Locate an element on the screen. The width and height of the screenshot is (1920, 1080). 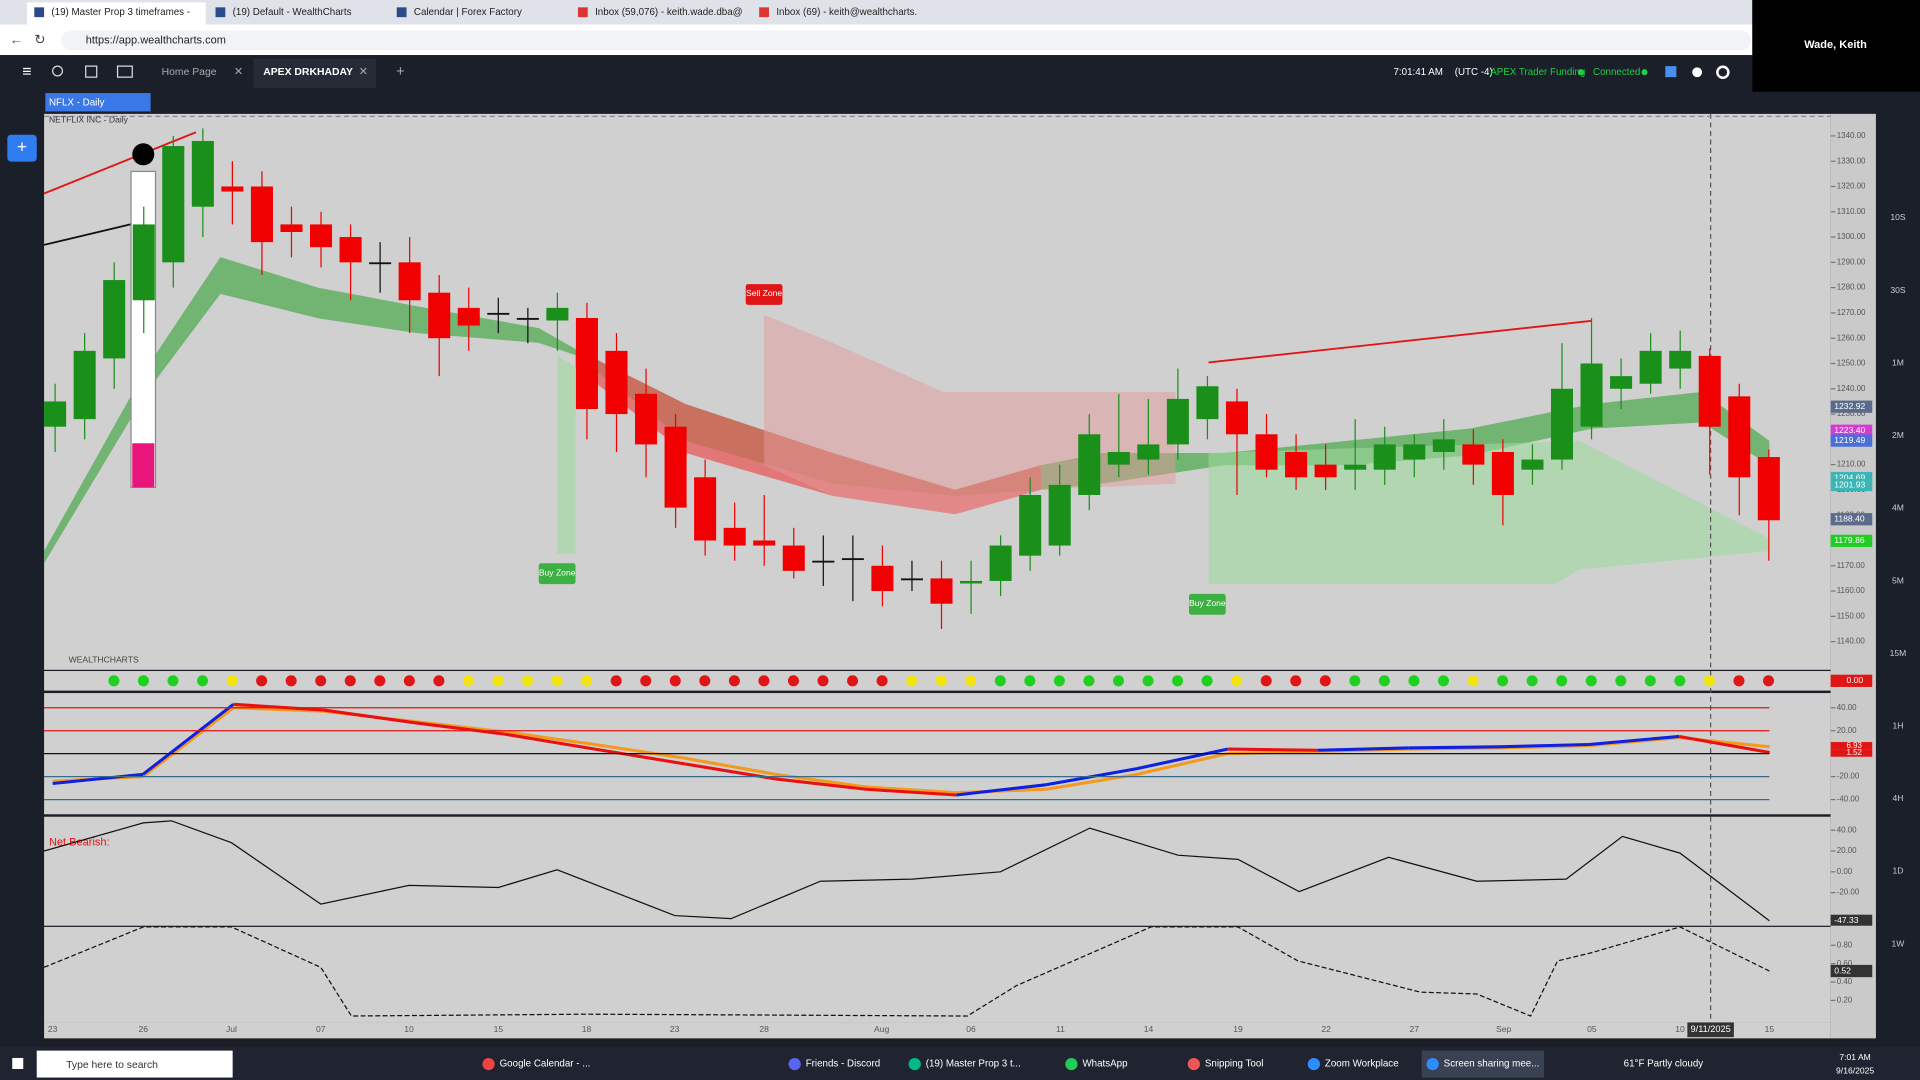
panel-tick-label: 40.00 is located at coordinates (1847, 829).